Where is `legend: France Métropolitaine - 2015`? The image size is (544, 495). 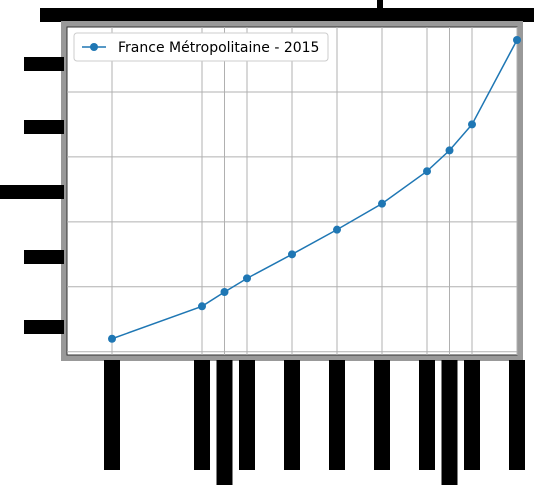 legend: France Métropolitaine - 2015 is located at coordinates (201, 47).